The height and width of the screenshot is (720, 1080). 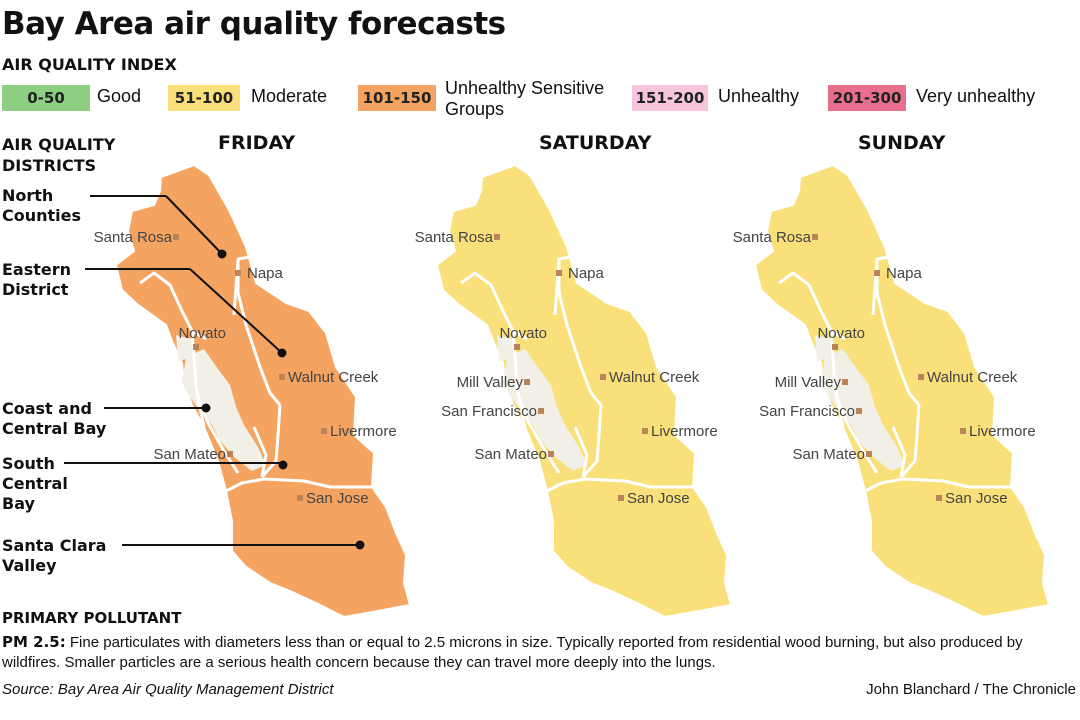 What do you see at coordinates (254, 24) in the screenshot?
I see `page-title: Bay Area air quality forecasts` at bounding box center [254, 24].